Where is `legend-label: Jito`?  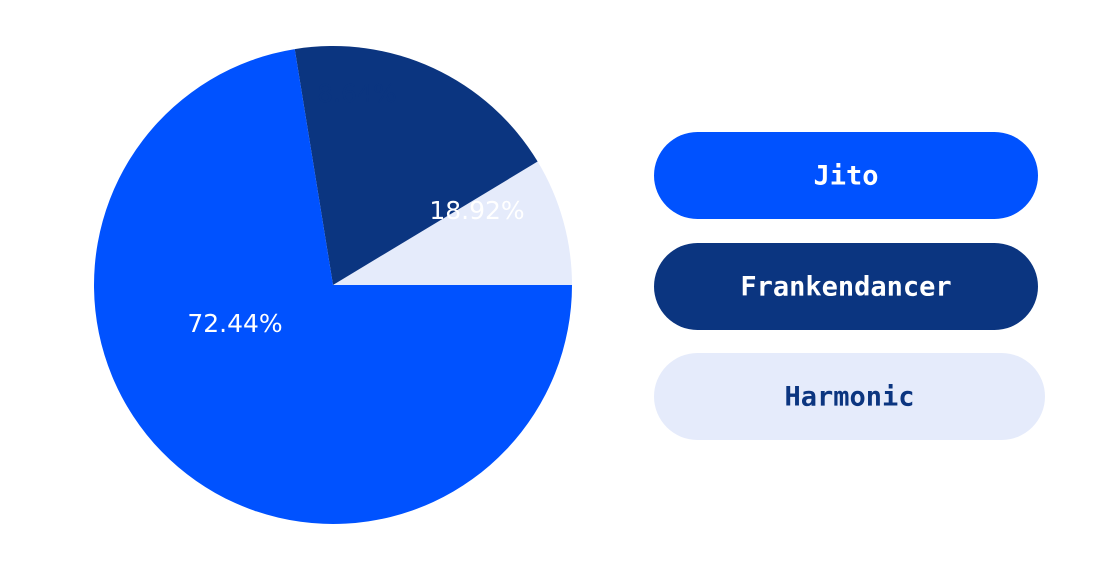
legend-label: Jito is located at coordinates (845, 176).